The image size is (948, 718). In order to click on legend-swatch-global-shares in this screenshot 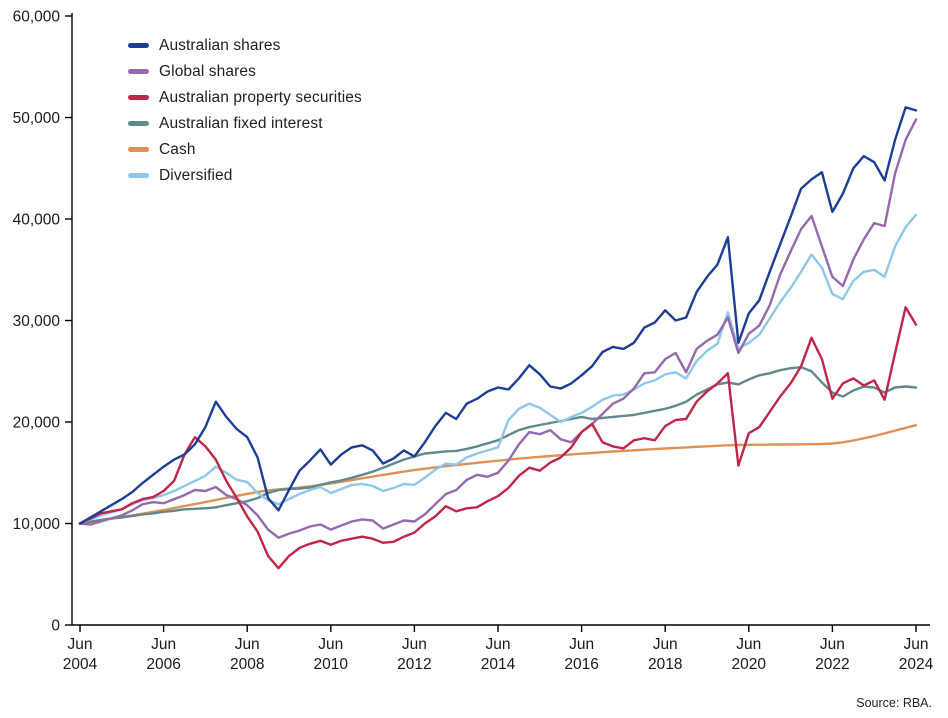, I will do `click(138, 71)`.